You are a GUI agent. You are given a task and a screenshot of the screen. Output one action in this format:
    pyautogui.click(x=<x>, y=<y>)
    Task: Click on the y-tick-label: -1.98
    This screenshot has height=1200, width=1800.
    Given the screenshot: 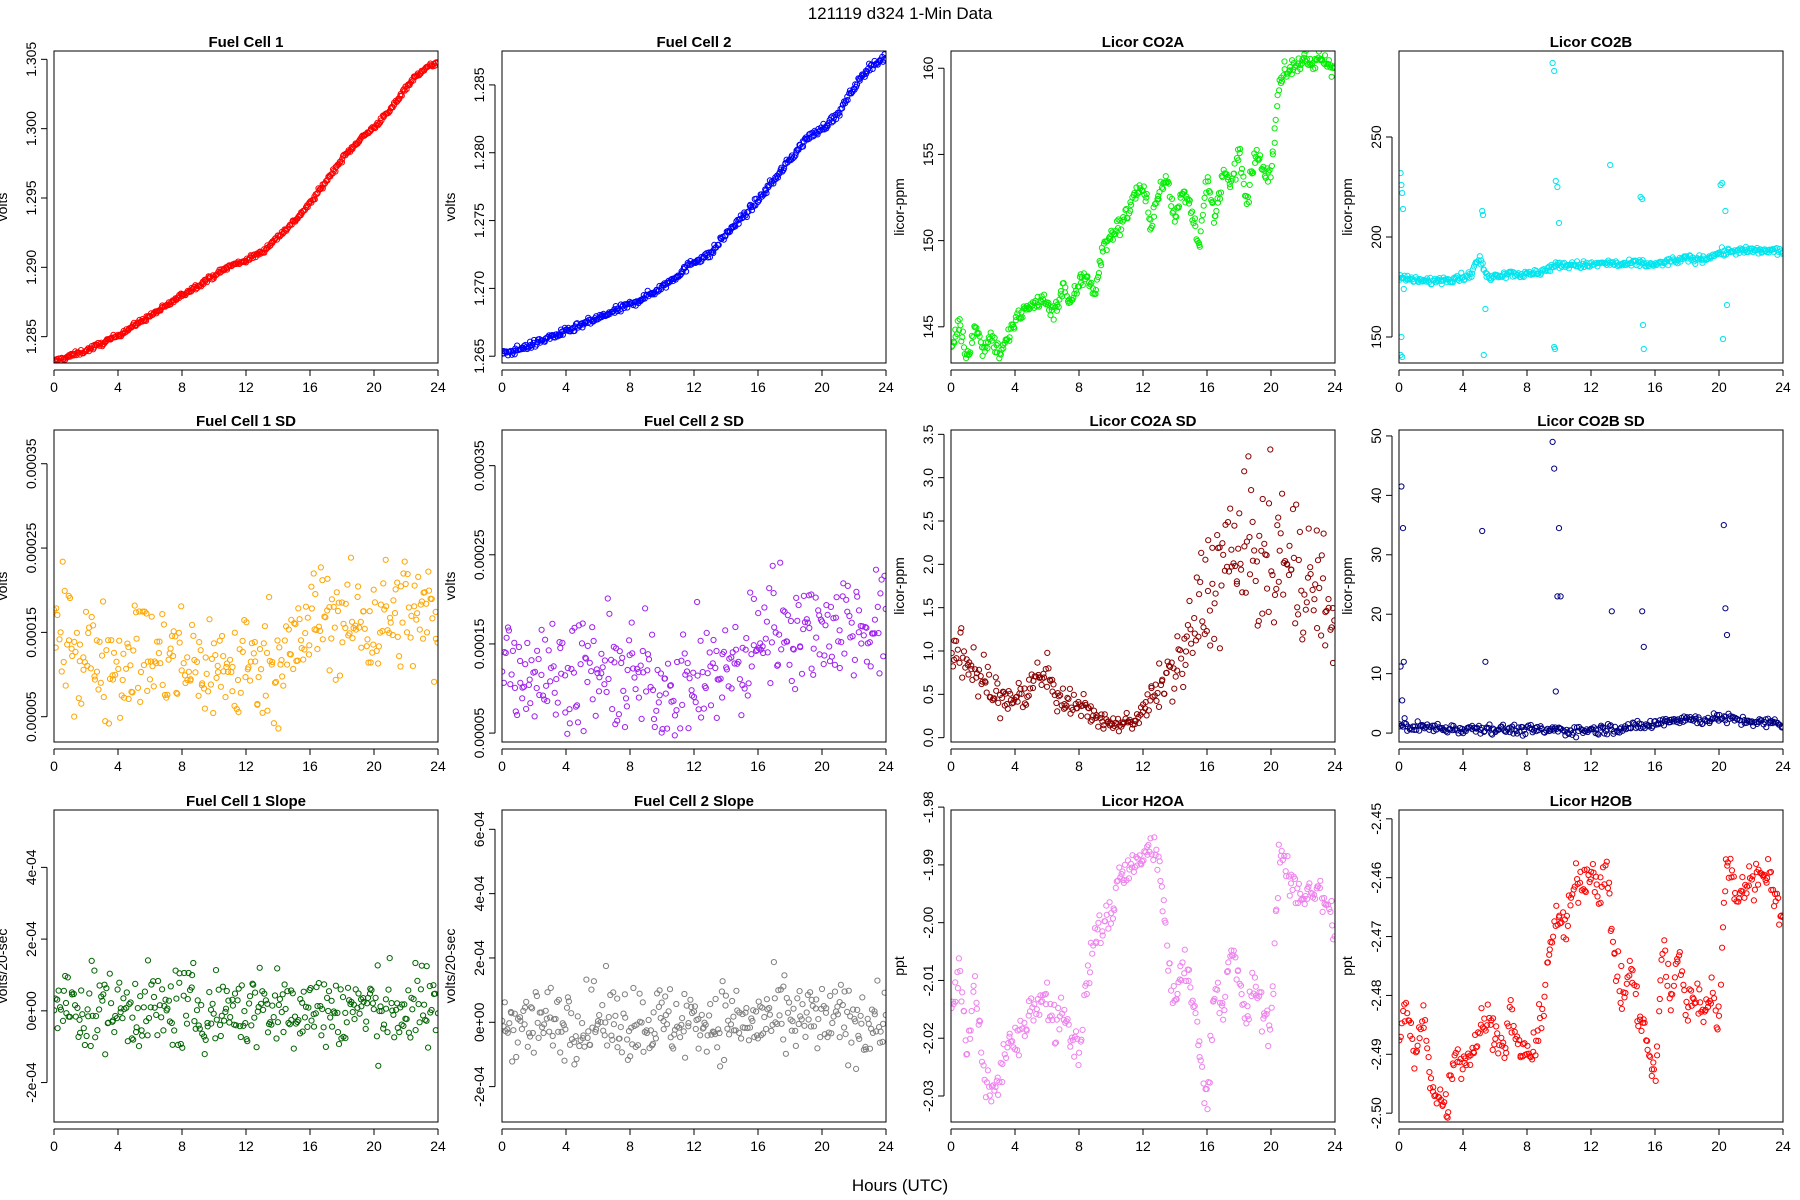 What is the action you would take?
    pyautogui.click(x=928, y=807)
    